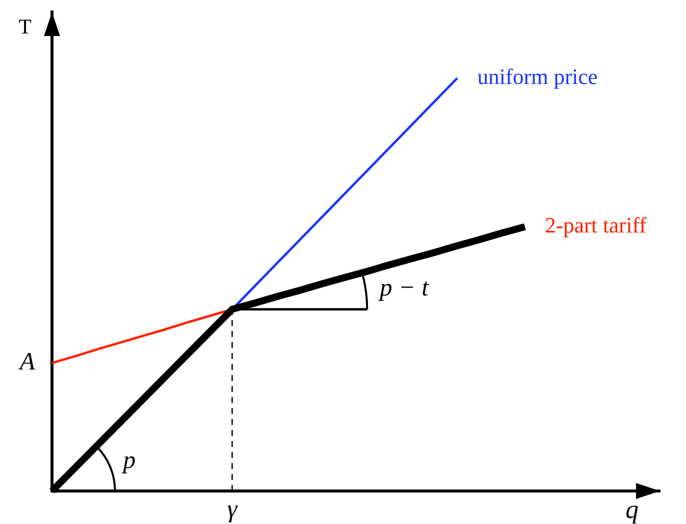  I want to click on annotation: p − t, so click(404, 288).